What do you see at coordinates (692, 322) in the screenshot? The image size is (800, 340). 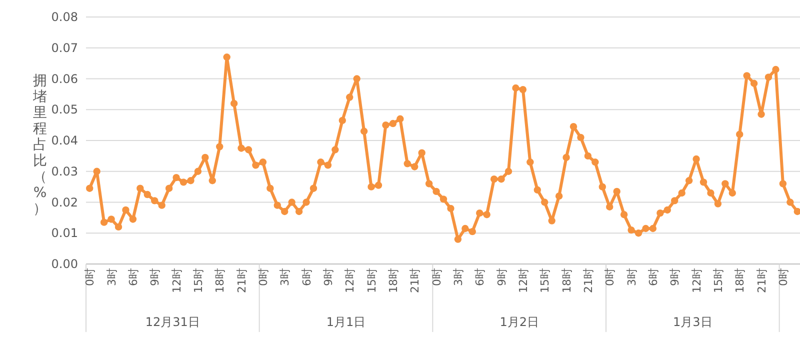 I see `text: 1月3日` at bounding box center [692, 322].